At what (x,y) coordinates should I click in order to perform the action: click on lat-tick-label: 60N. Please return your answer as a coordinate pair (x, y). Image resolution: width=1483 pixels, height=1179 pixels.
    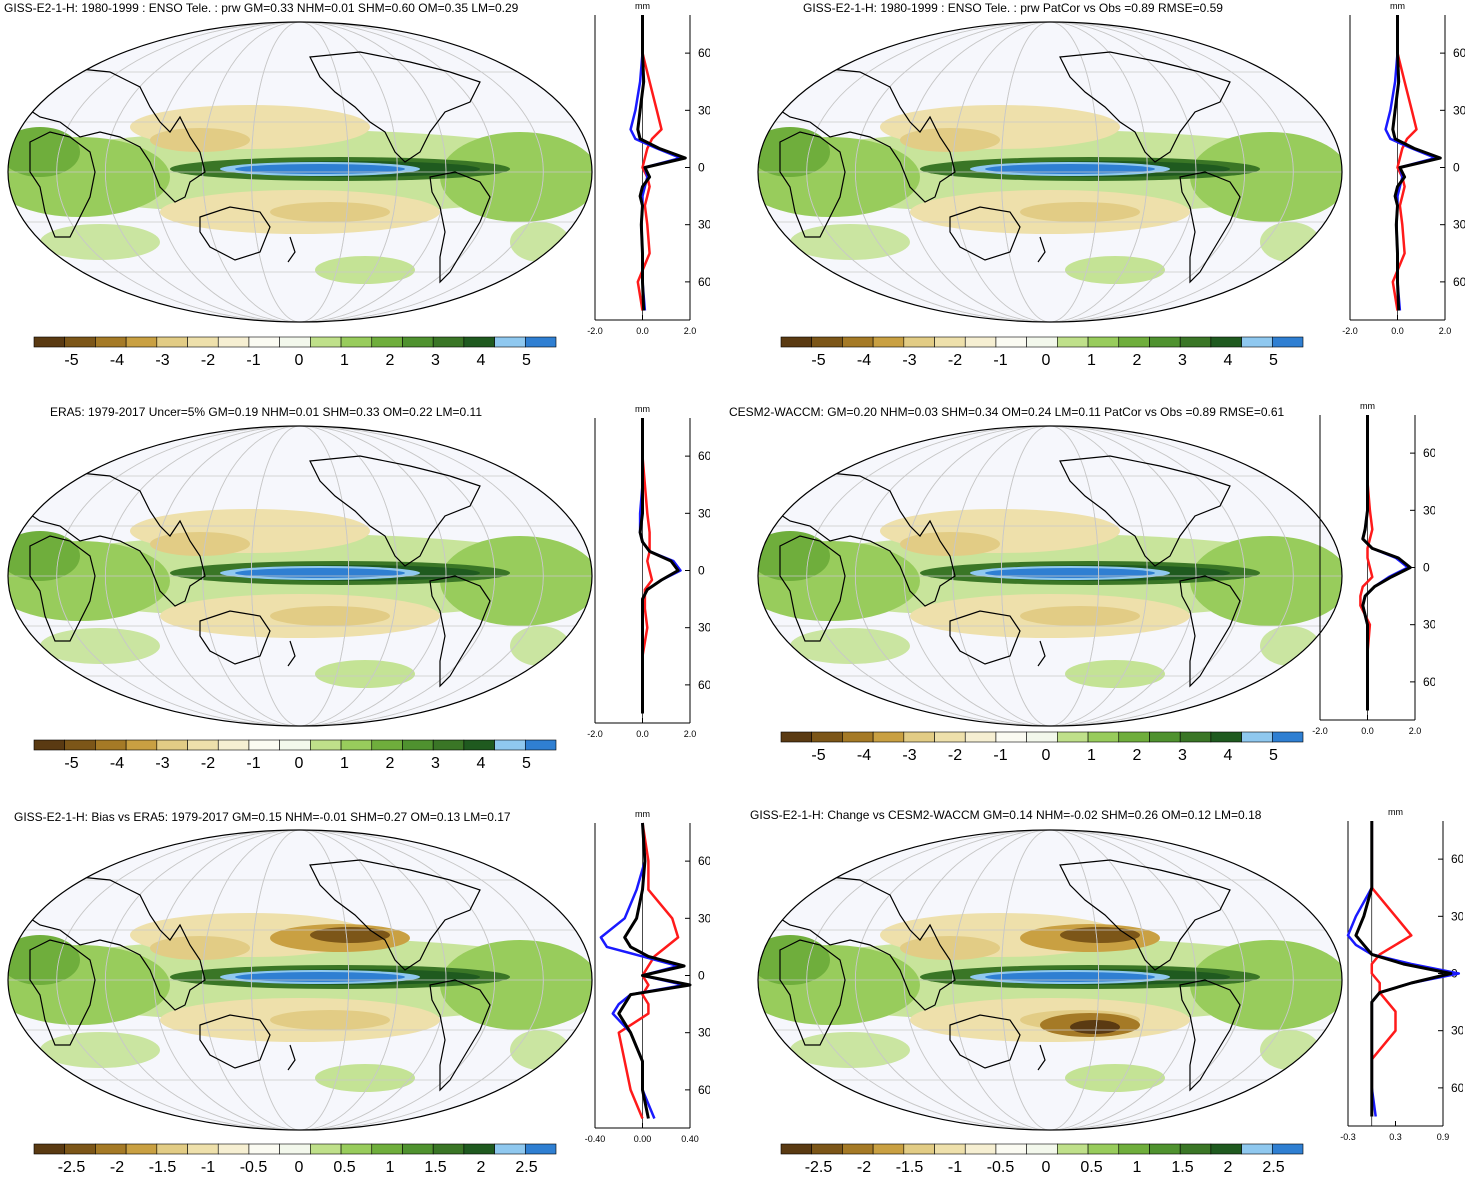
    Looking at the image, I should click on (704, 861).